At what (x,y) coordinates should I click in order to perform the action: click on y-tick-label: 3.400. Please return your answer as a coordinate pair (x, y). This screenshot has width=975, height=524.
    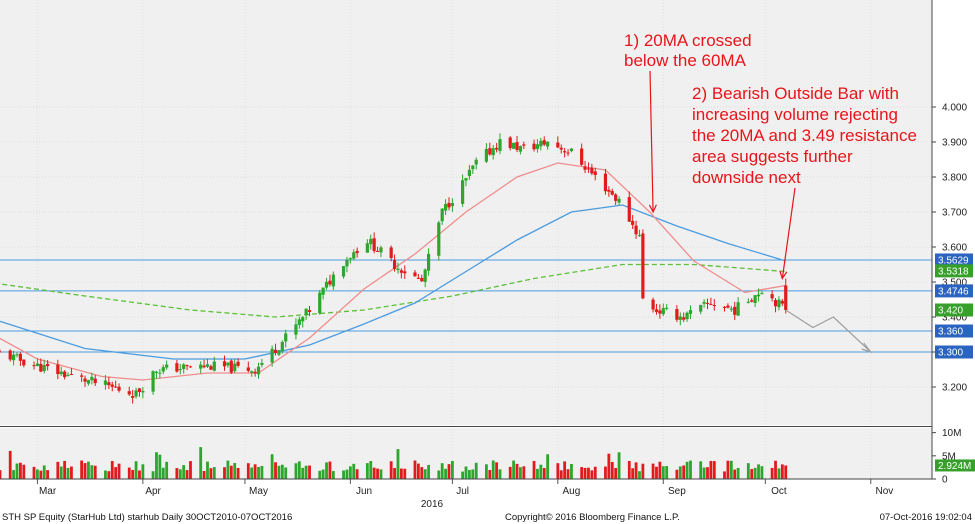
    Looking at the image, I should click on (954, 318).